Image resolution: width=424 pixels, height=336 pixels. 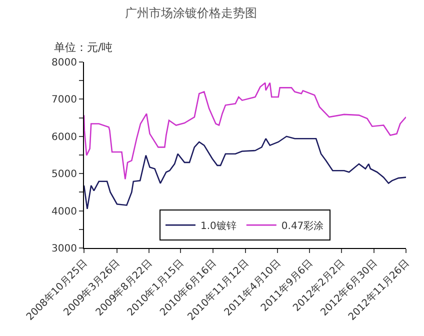 What do you see at coordinates (64, 174) in the screenshot?
I see `y-tick-label: 5000` at bounding box center [64, 174].